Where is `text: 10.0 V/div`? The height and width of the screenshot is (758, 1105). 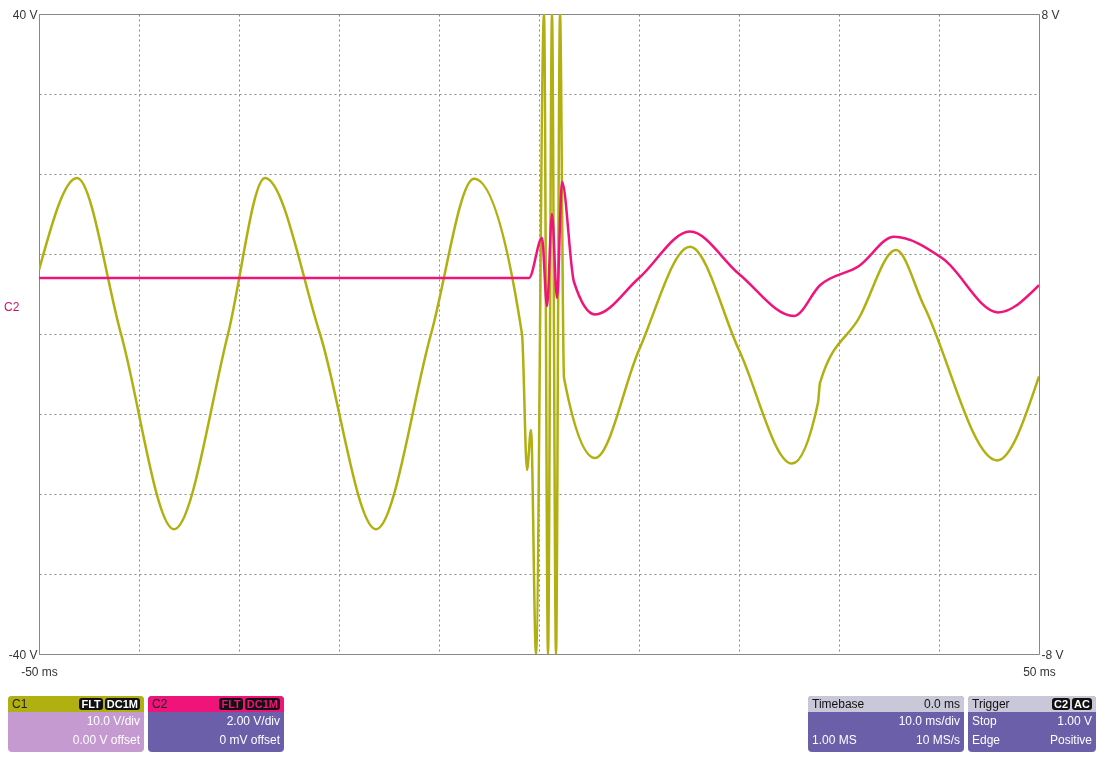 text: 10.0 V/div is located at coordinates (113, 721).